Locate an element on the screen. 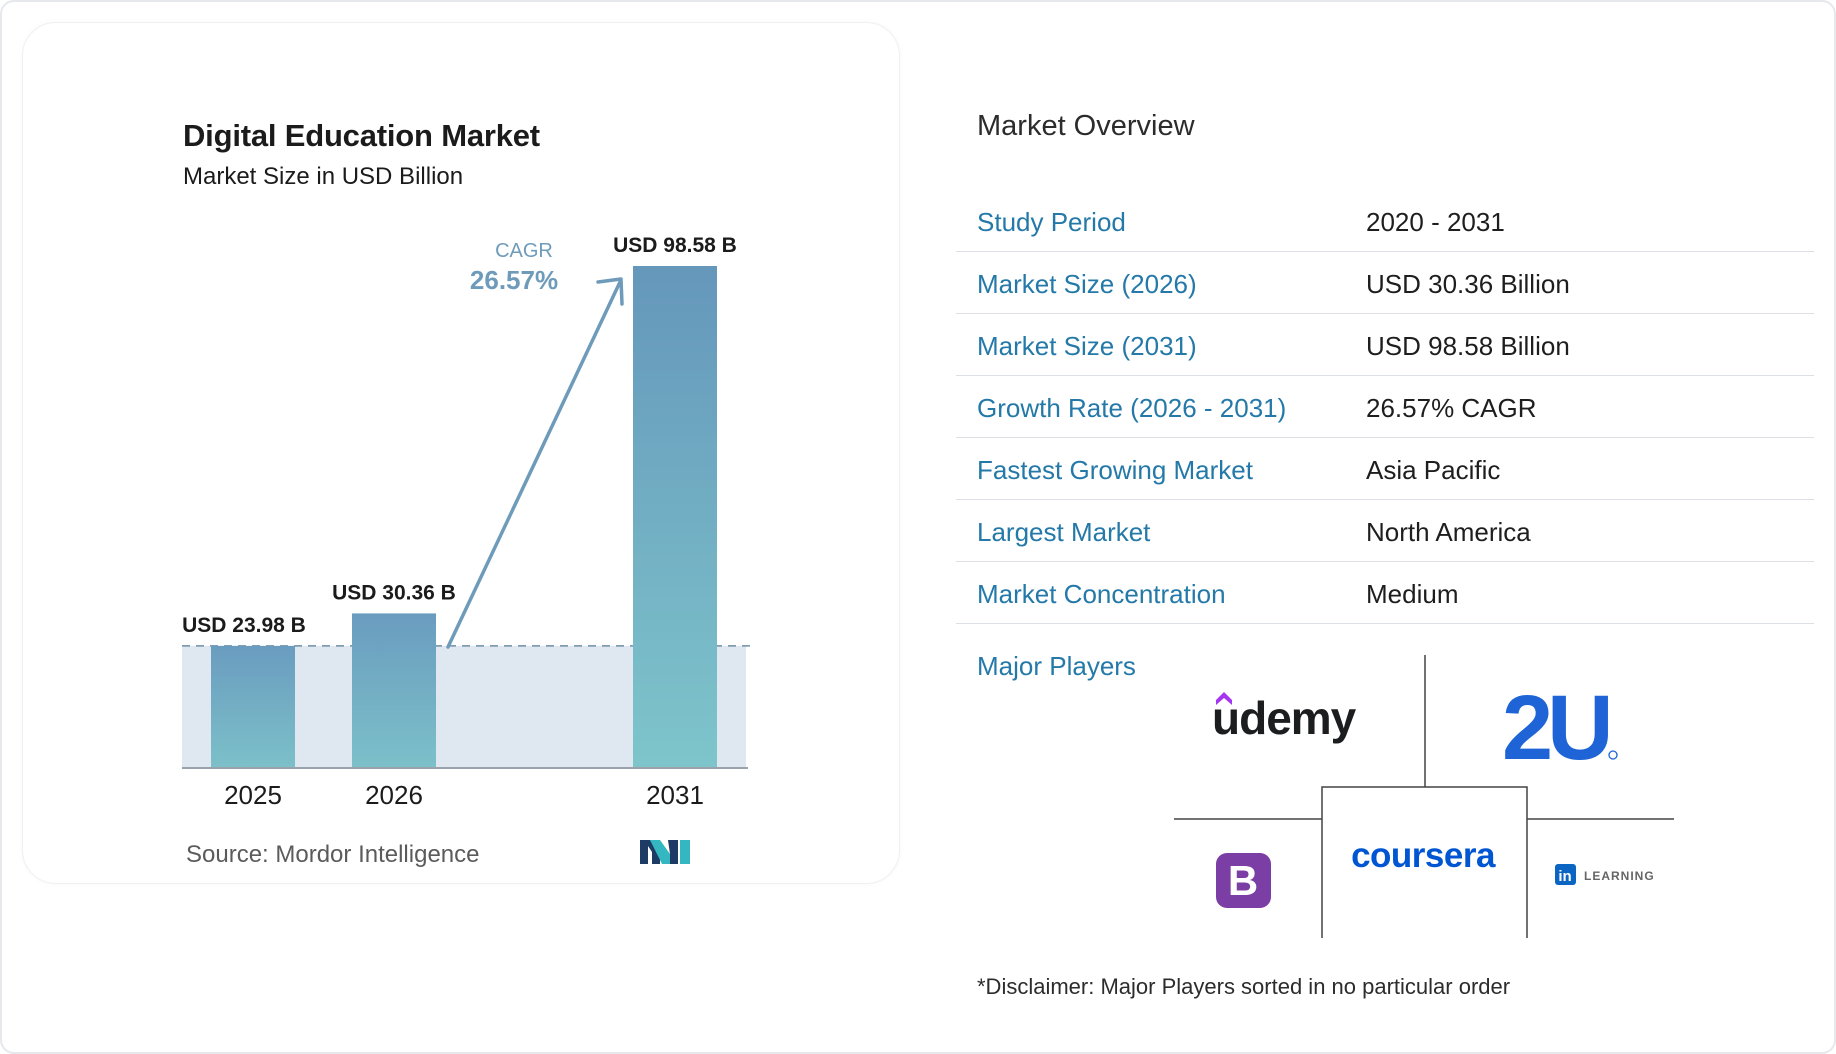 This screenshot has height=1054, width=1836. linkedin-icon is located at coordinates (1565, 874).